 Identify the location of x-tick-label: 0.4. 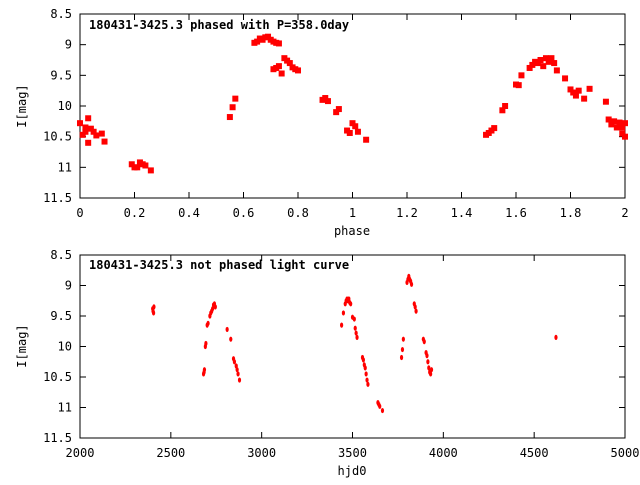
(189, 213).